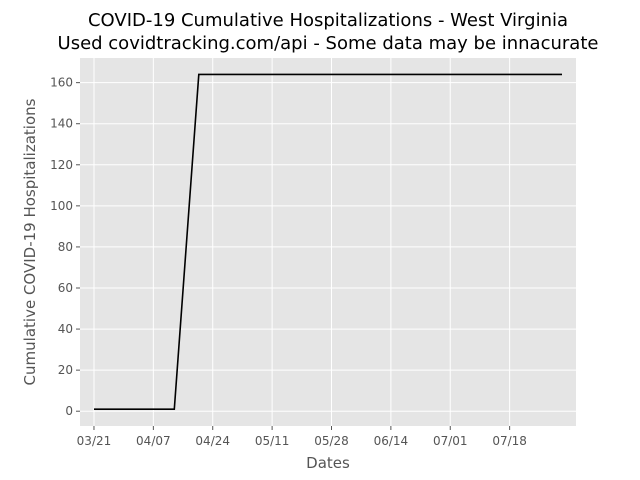 Image resolution: width=640 pixels, height=480 pixels. I want to click on x-tick-label: 04/24, so click(212, 441).